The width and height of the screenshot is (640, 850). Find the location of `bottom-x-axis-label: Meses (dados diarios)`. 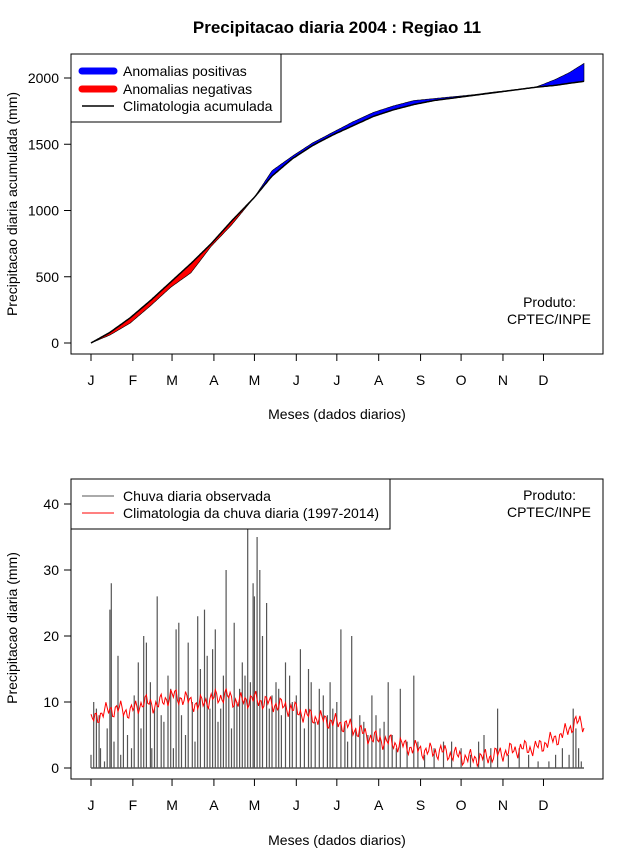

bottom-x-axis-label: Meses (dados diarios) is located at coordinates (337, 840).